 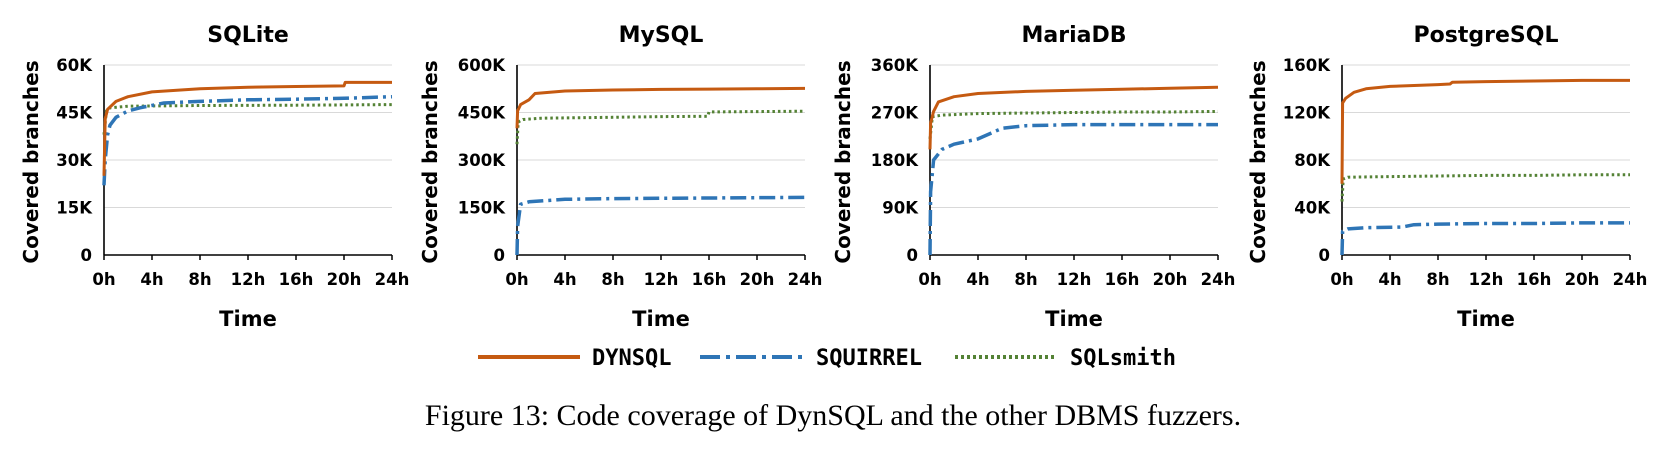 I want to click on y-tick-label: 45K, so click(x=74, y=113).